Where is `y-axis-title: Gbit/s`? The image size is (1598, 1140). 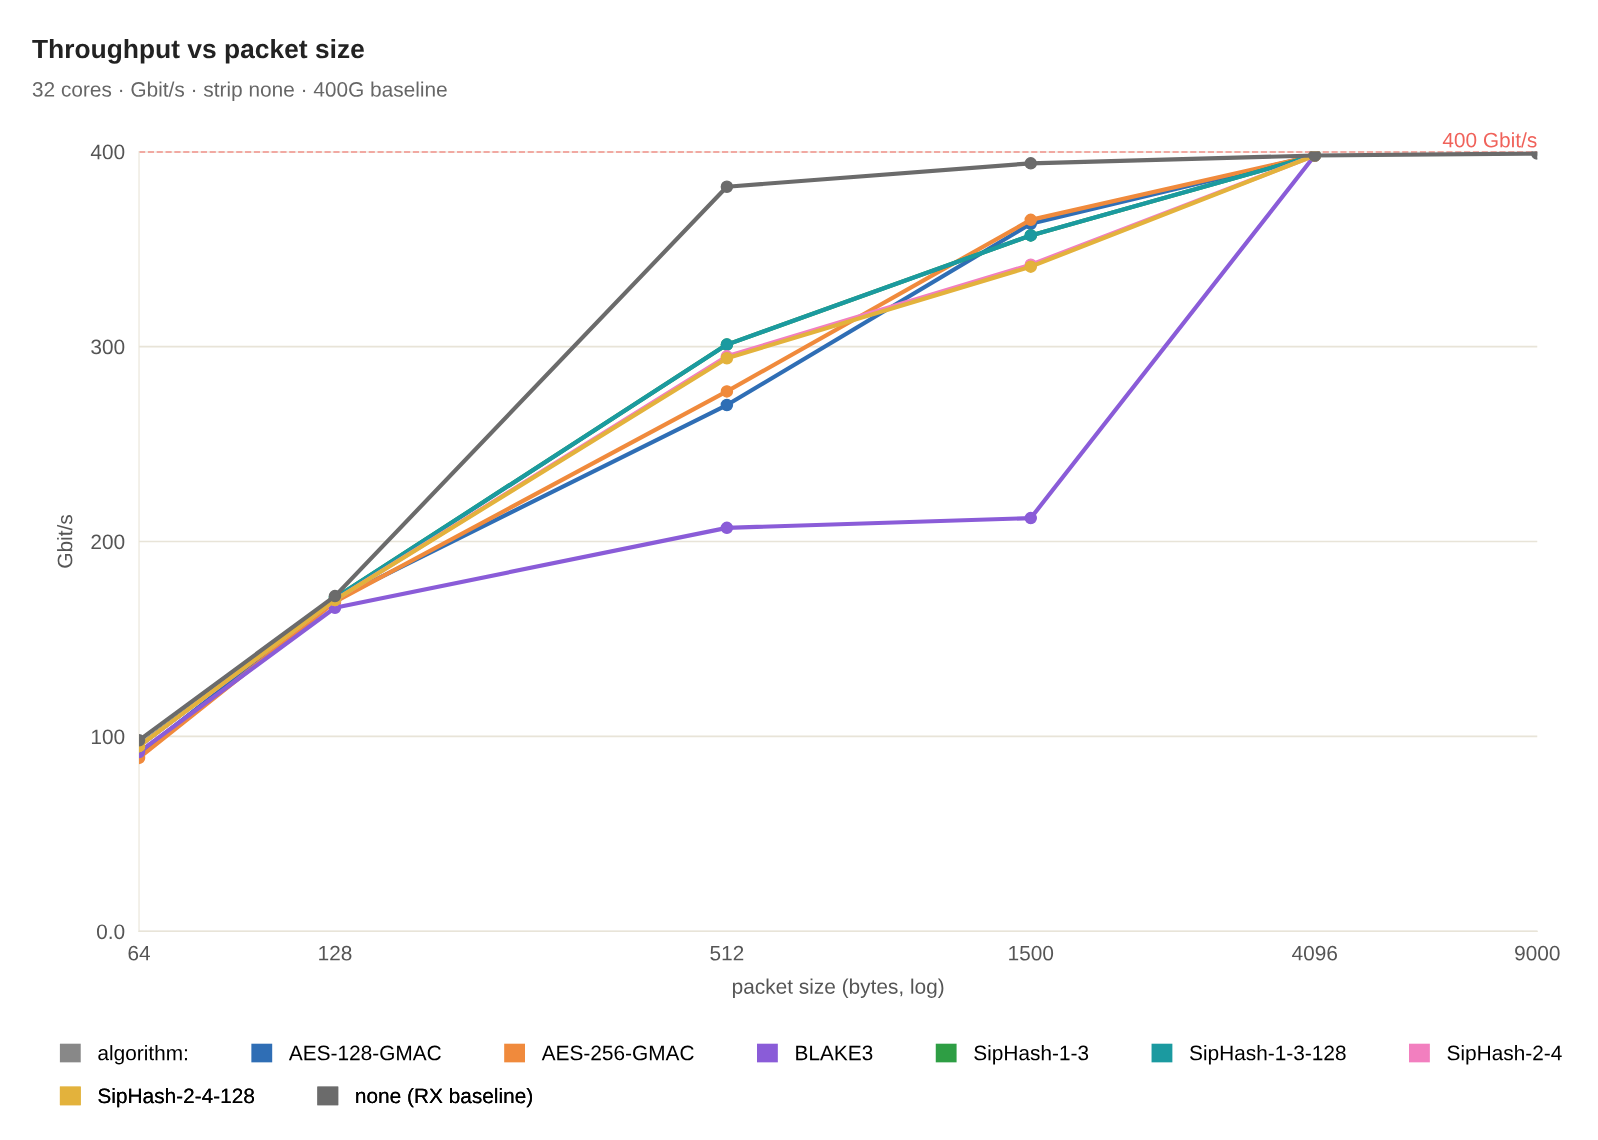
y-axis-title: Gbit/s is located at coordinates (65, 541).